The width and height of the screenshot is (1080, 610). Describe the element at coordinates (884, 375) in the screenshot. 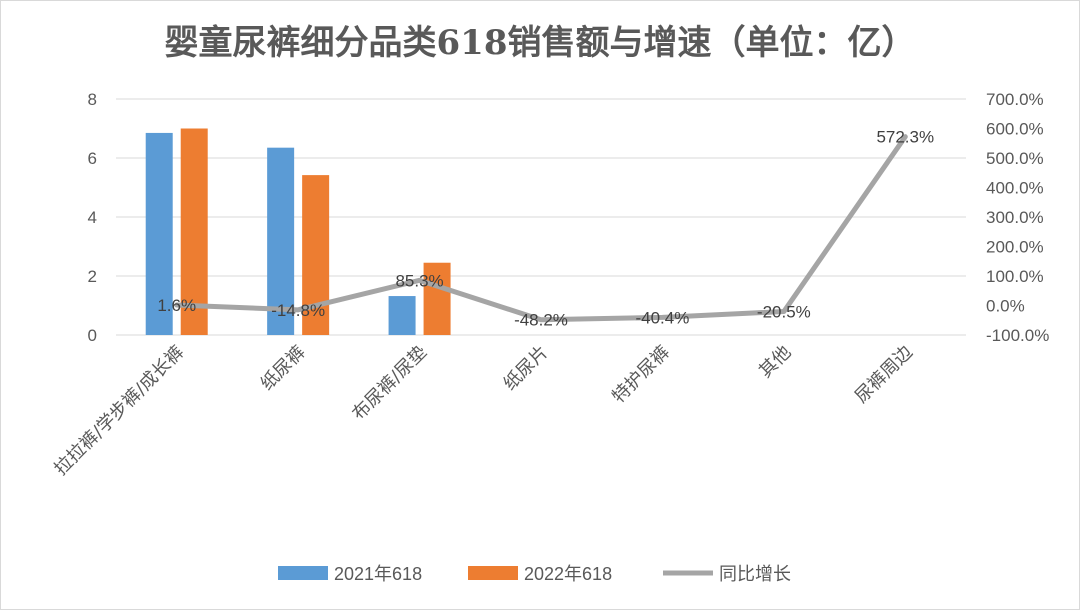

I see `category-label: 尿裤周边` at that location.